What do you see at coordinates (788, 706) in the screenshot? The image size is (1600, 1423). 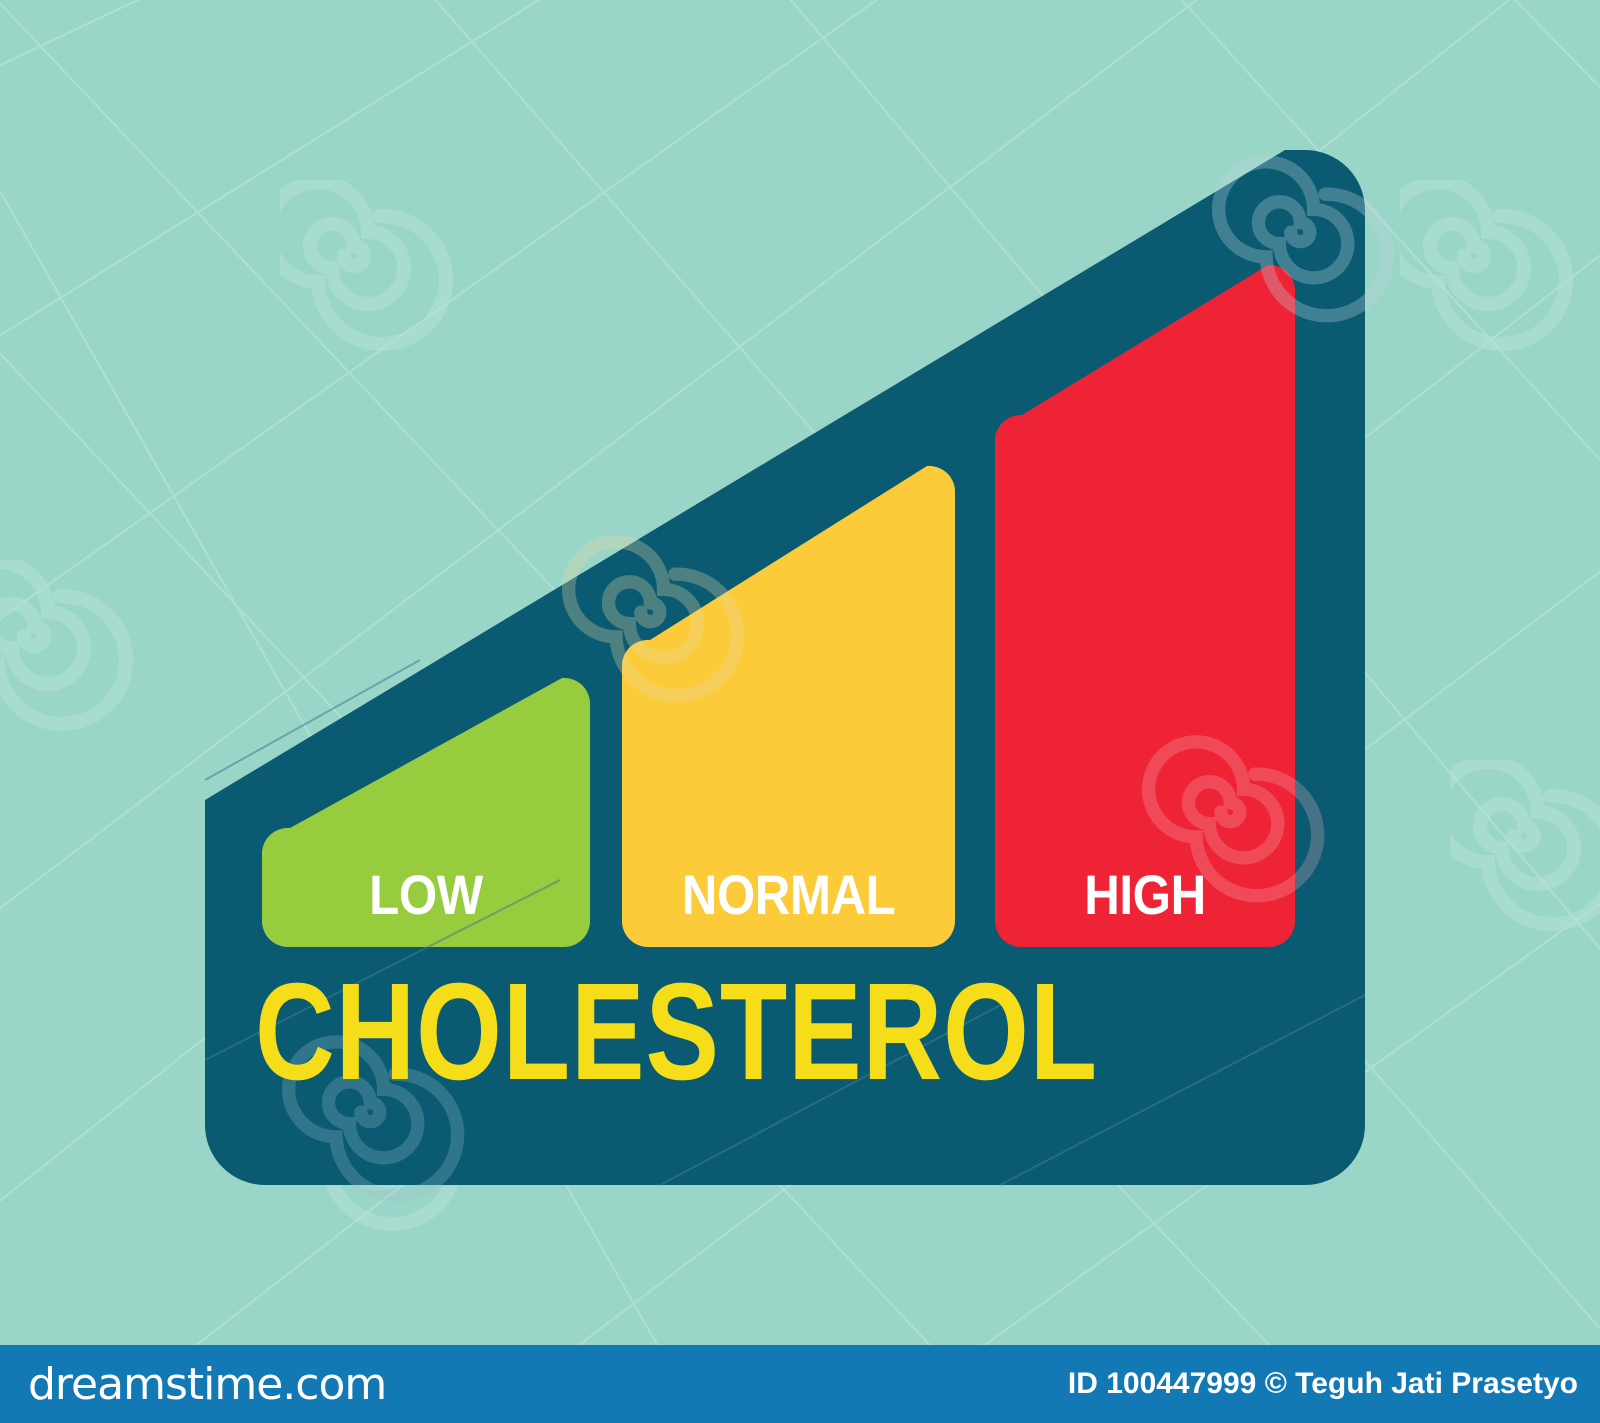 I see `bar-normal` at bounding box center [788, 706].